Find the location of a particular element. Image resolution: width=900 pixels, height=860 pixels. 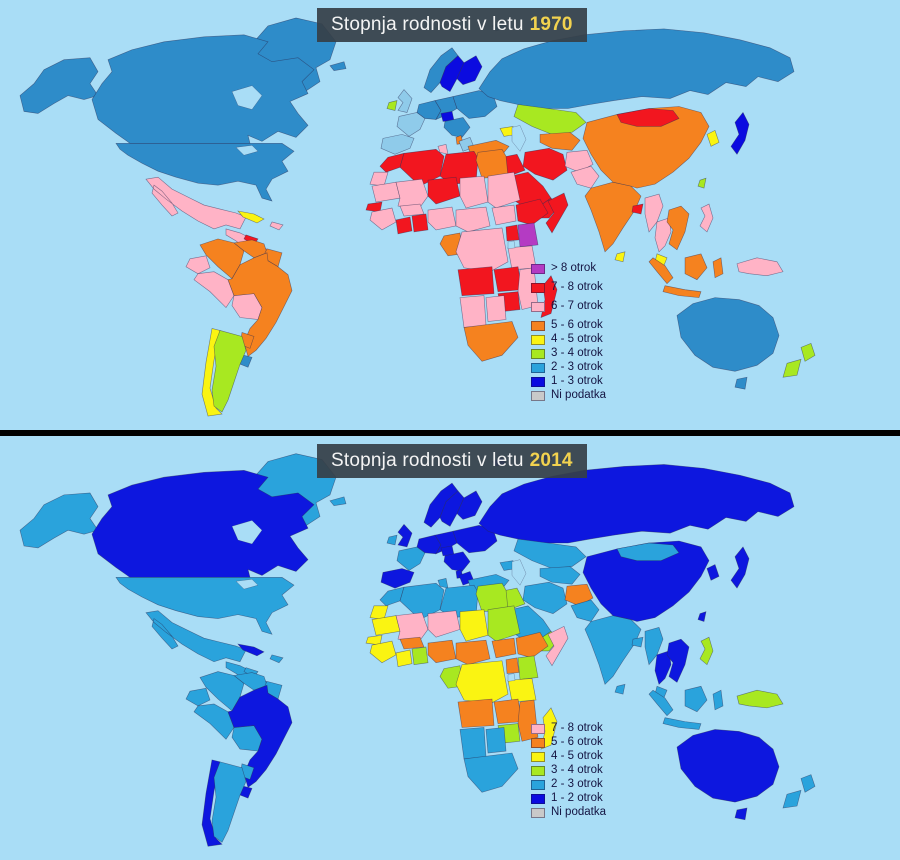

legend-item-c12-2014: 1 - 2 otrok is located at coordinates (568, 798).